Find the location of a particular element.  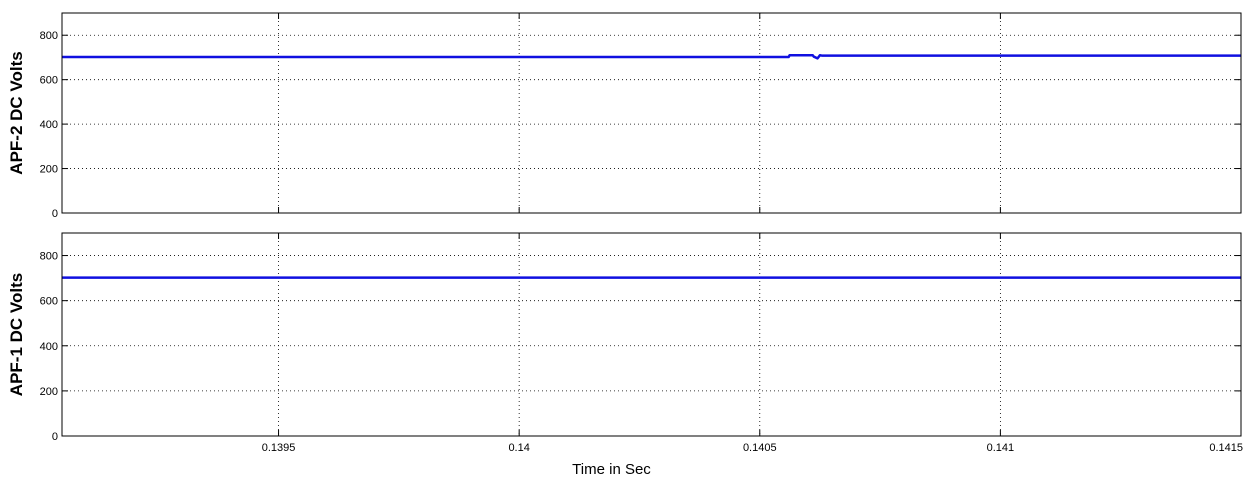

x-tick-label: 0.1415 is located at coordinates (1226, 448).